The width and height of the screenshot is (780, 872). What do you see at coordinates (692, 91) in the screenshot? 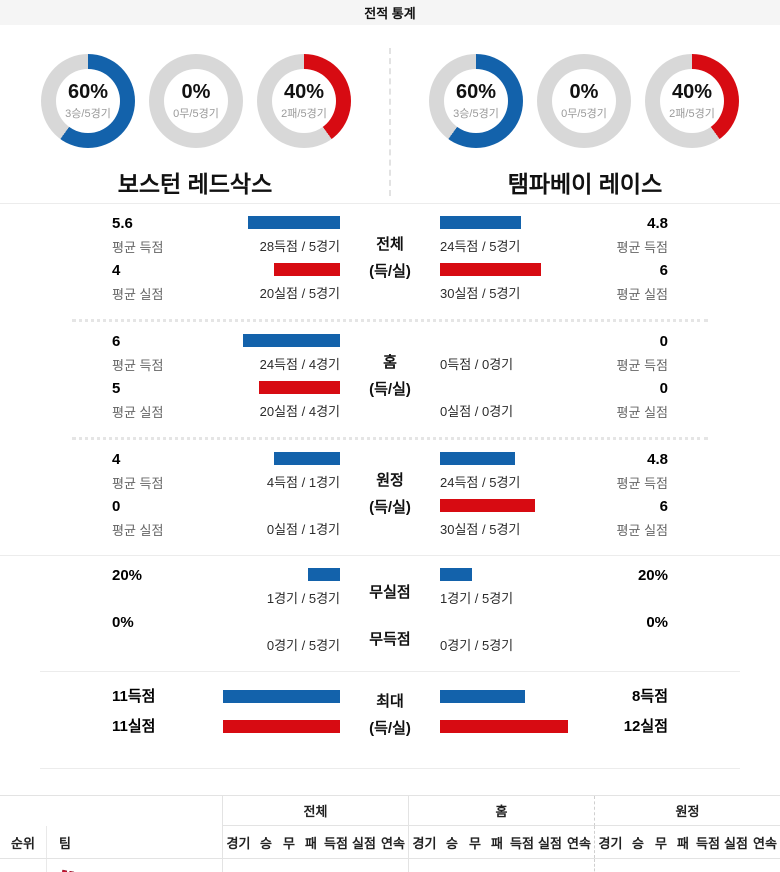
I see `loss-rate-value: 40%` at bounding box center [692, 91].